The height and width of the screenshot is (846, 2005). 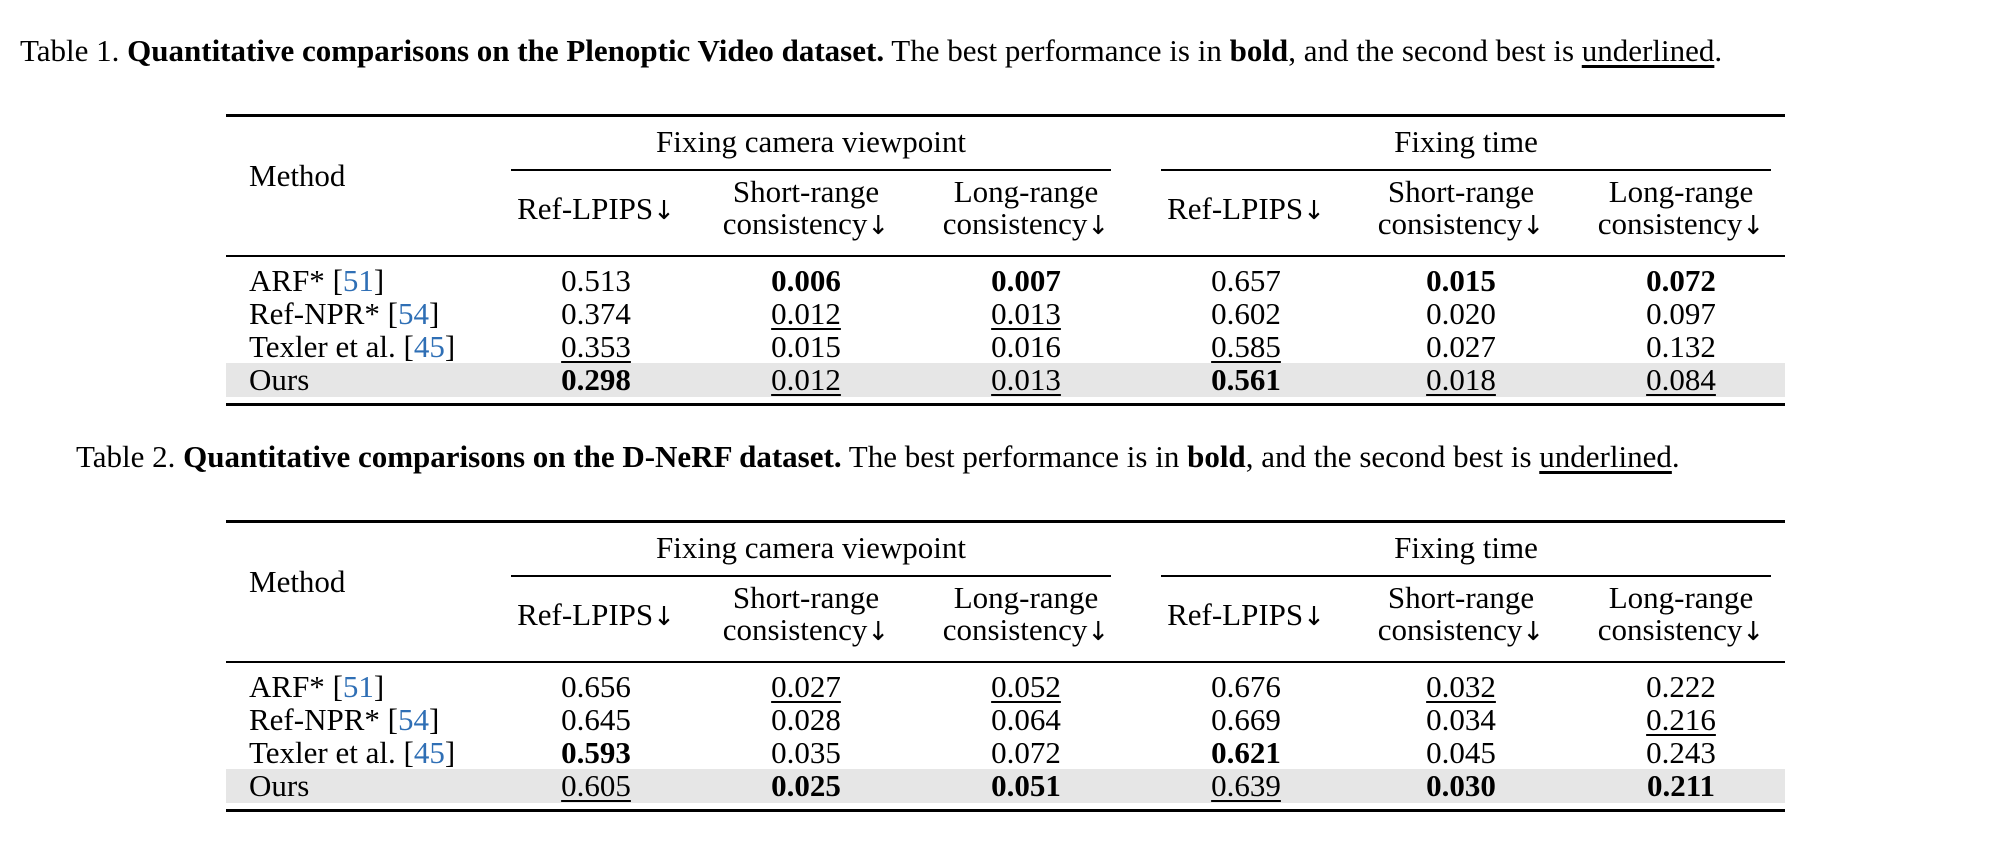 I want to click on table-cell-value: 0.605, so click(x=596, y=786).